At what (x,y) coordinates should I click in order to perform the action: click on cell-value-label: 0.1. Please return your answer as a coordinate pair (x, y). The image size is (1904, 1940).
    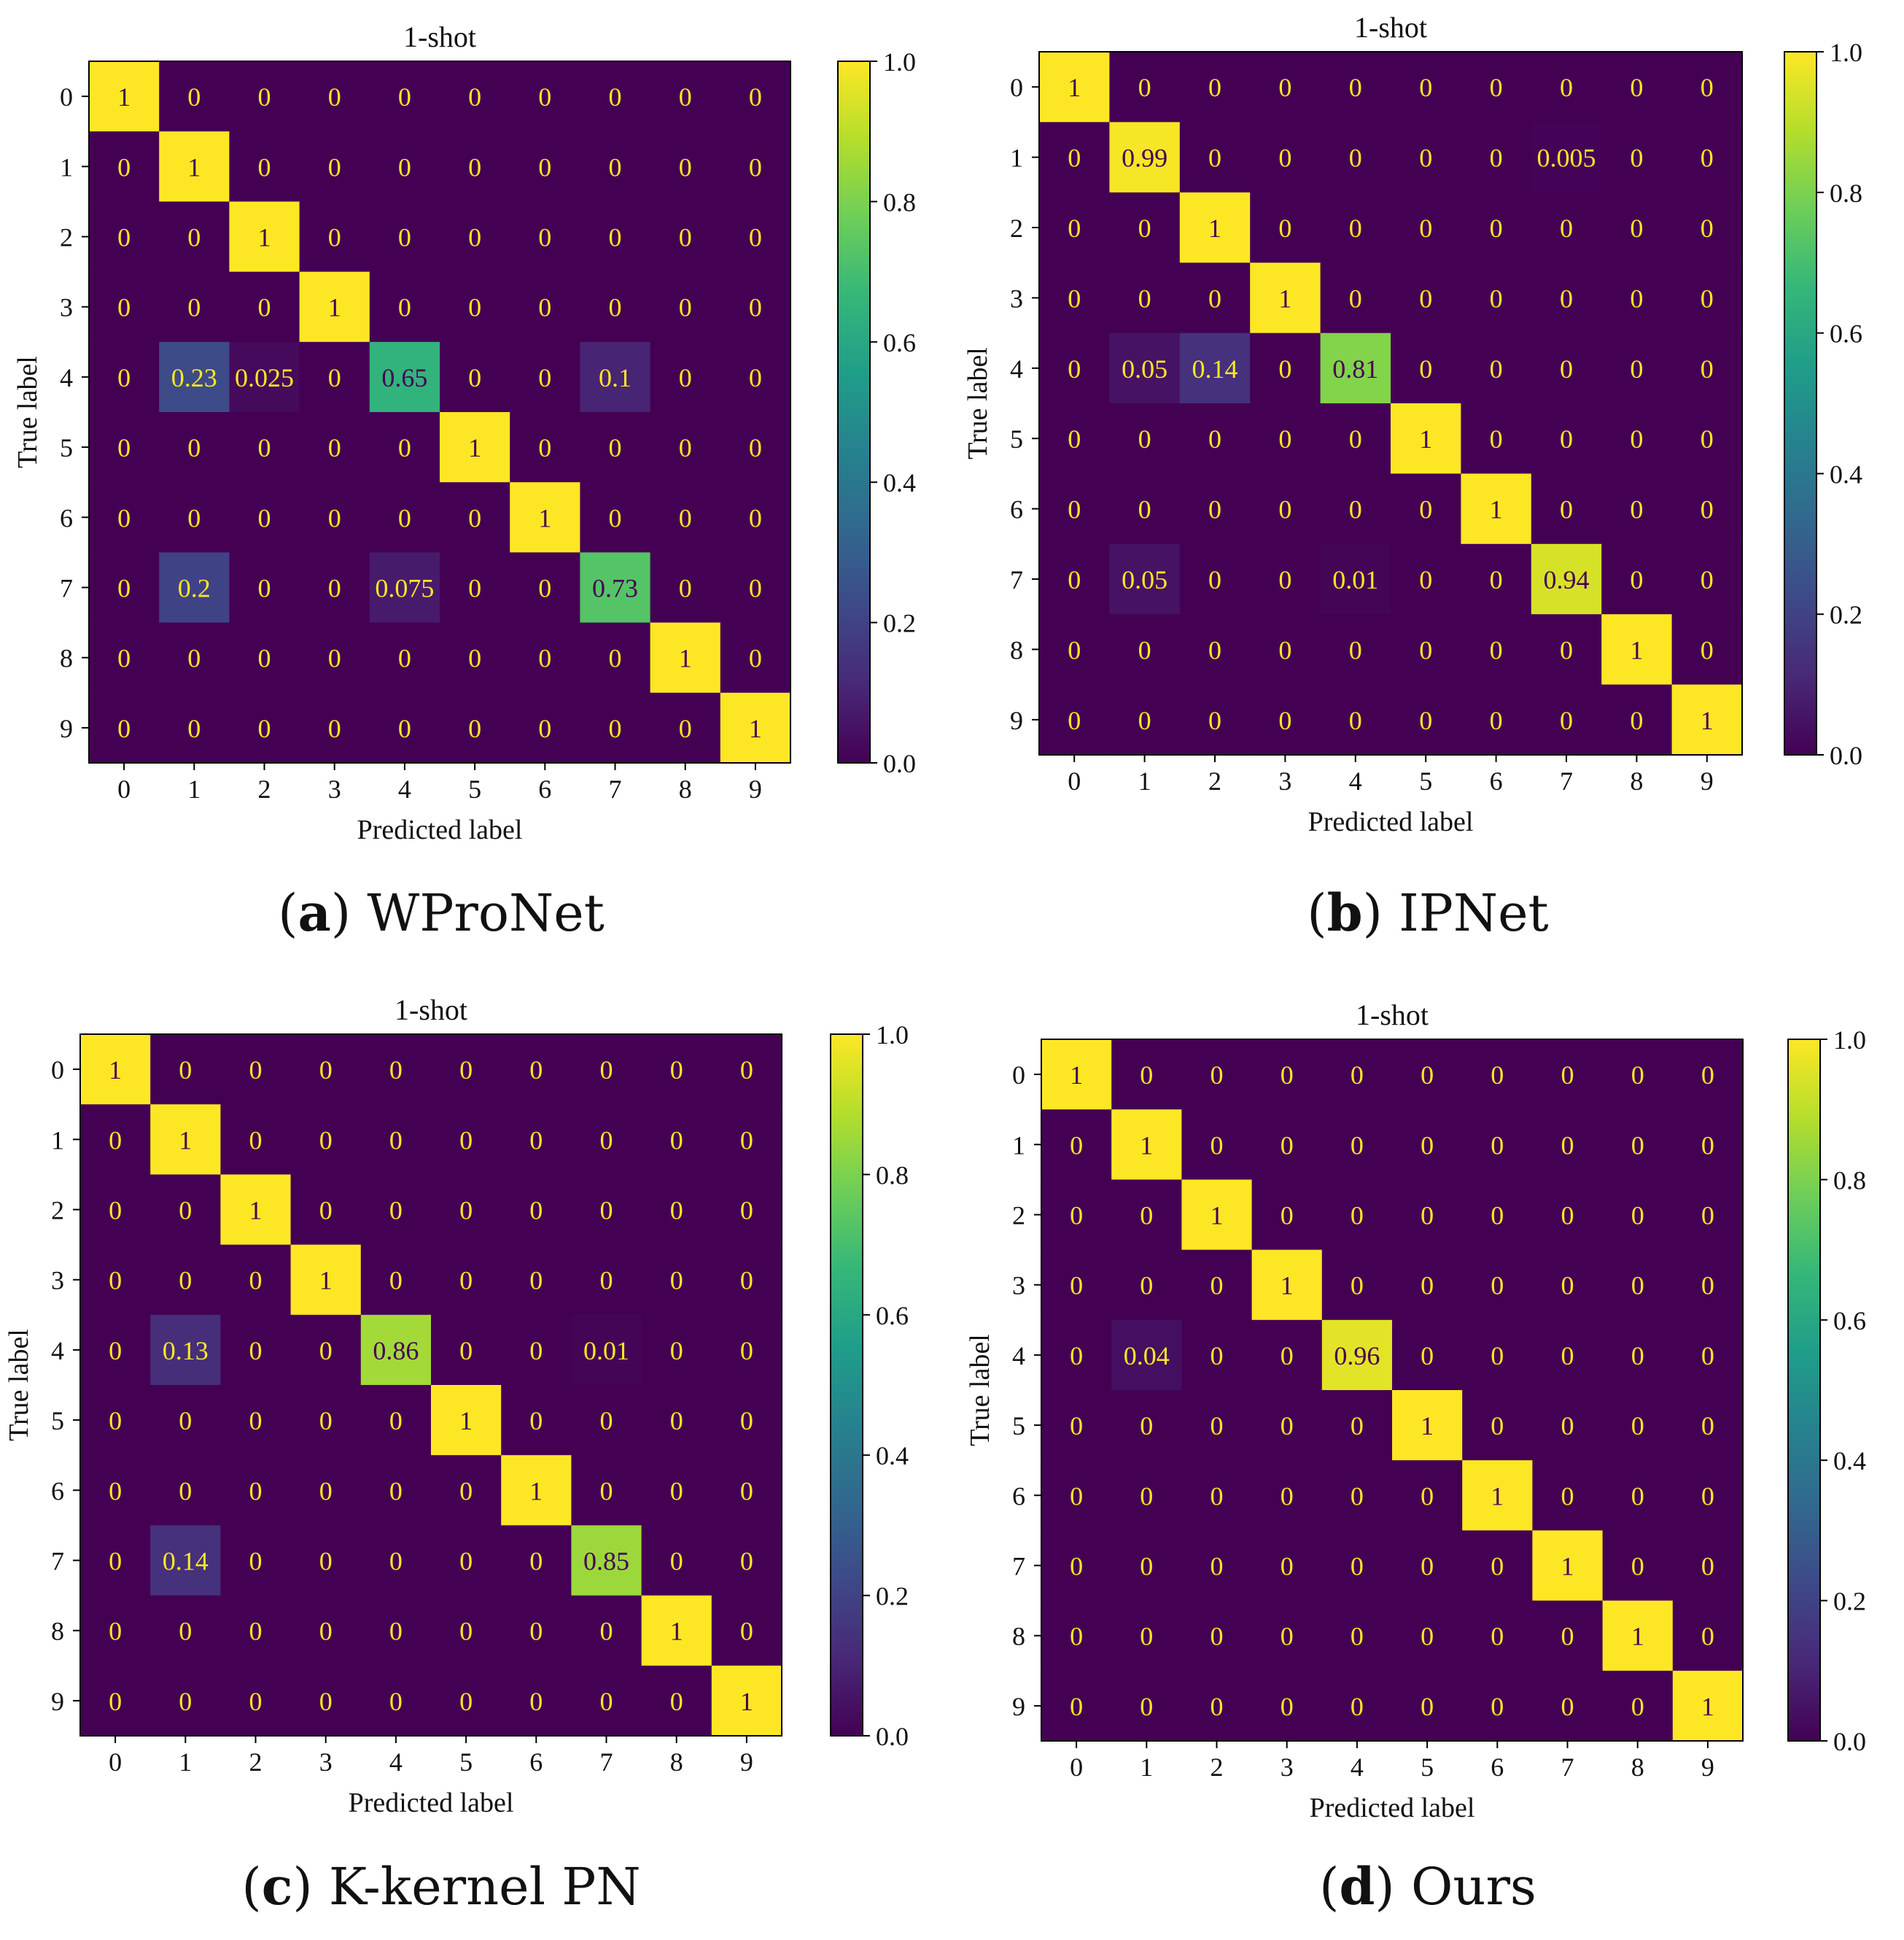
    Looking at the image, I should click on (616, 378).